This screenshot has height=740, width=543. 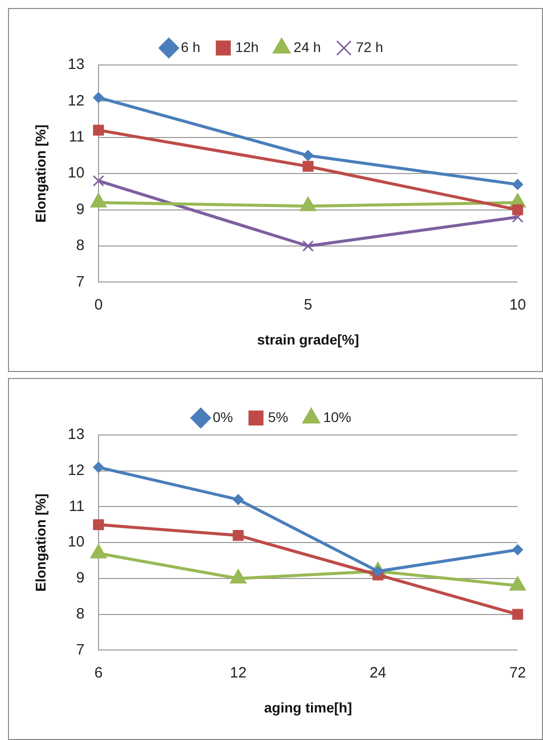 I want to click on legend-label: 12h, so click(x=247, y=46).